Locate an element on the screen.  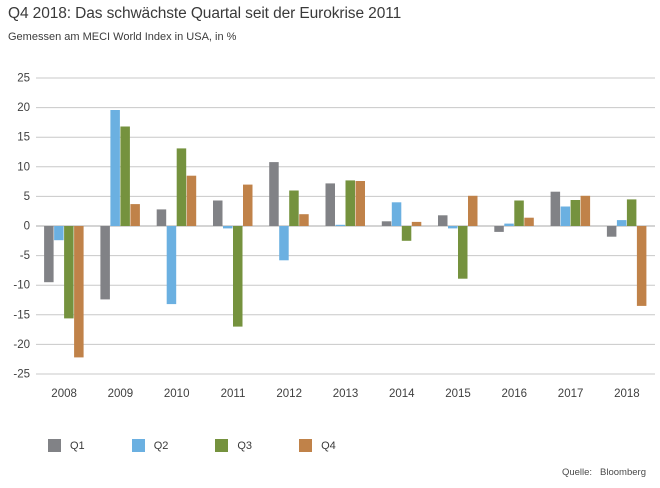
legend-swatch-q3 is located at coordinates (222, 445).